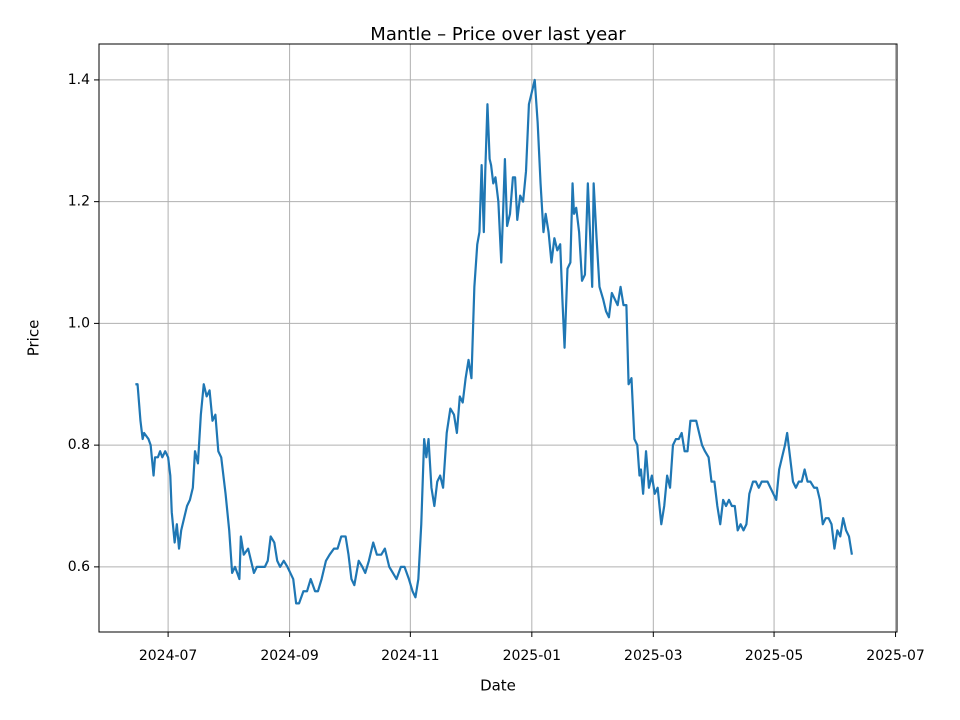 Image resolution: width=960 pixels, height=720 pixels. I want to click on x-axis-label: Date, so click(498, 686).